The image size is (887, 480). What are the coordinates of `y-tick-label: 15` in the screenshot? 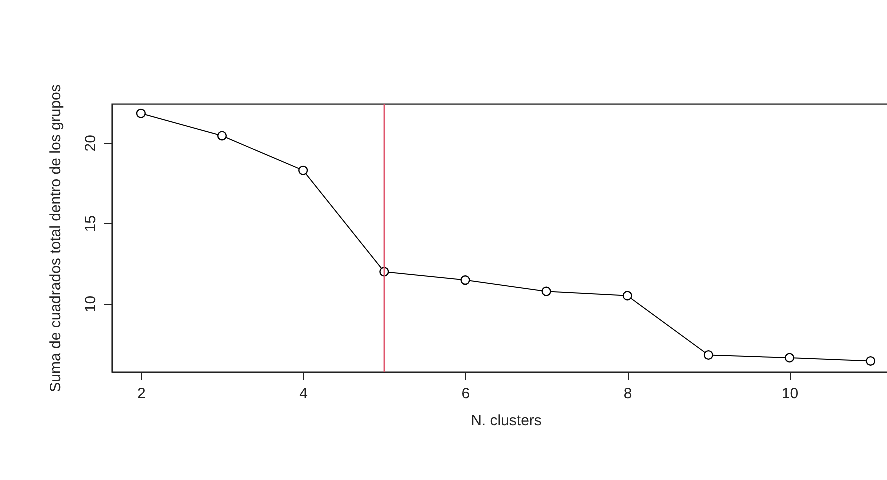 It's located at (91, 224).